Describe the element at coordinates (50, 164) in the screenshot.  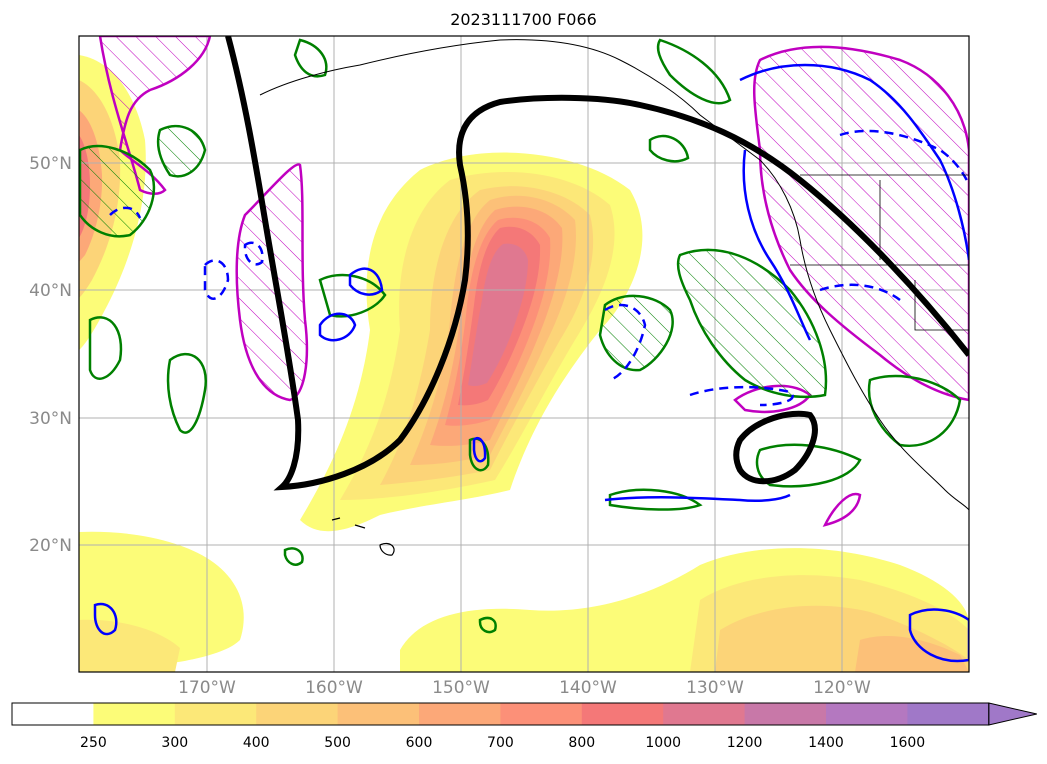
I see `lat-label-50: 50°N` at that location.